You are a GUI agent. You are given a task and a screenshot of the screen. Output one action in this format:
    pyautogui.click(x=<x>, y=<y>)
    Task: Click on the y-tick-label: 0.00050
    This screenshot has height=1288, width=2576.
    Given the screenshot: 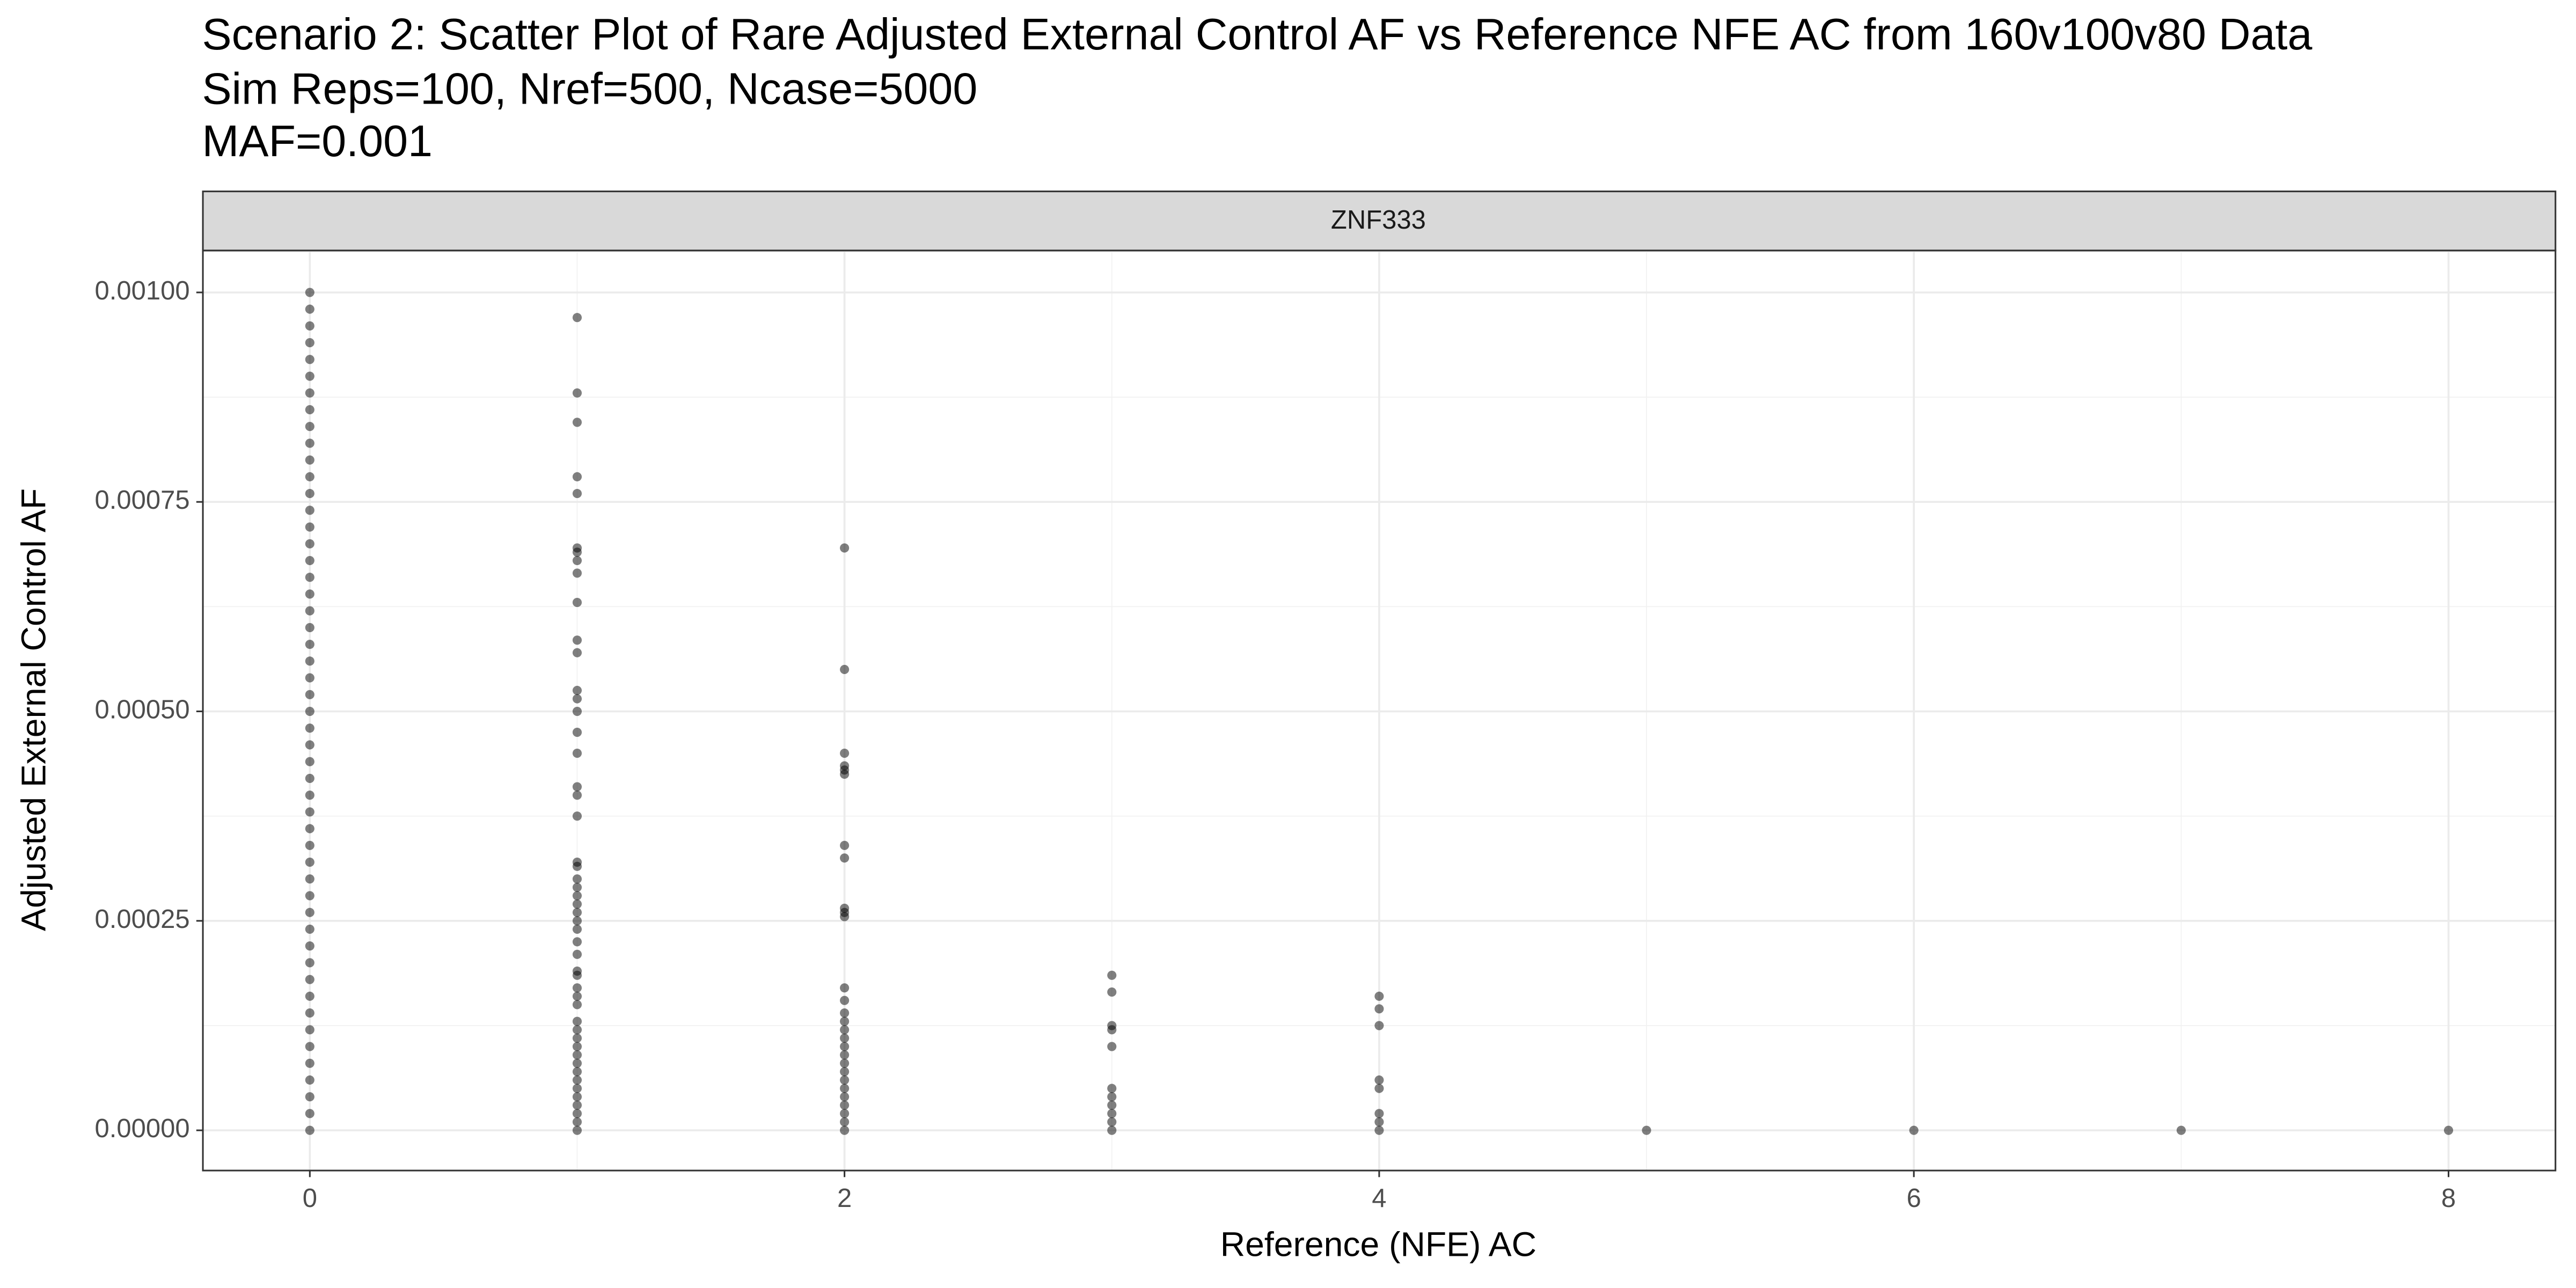 What is the action you would take?
    pyautogui.click(x=142, y=709)
    